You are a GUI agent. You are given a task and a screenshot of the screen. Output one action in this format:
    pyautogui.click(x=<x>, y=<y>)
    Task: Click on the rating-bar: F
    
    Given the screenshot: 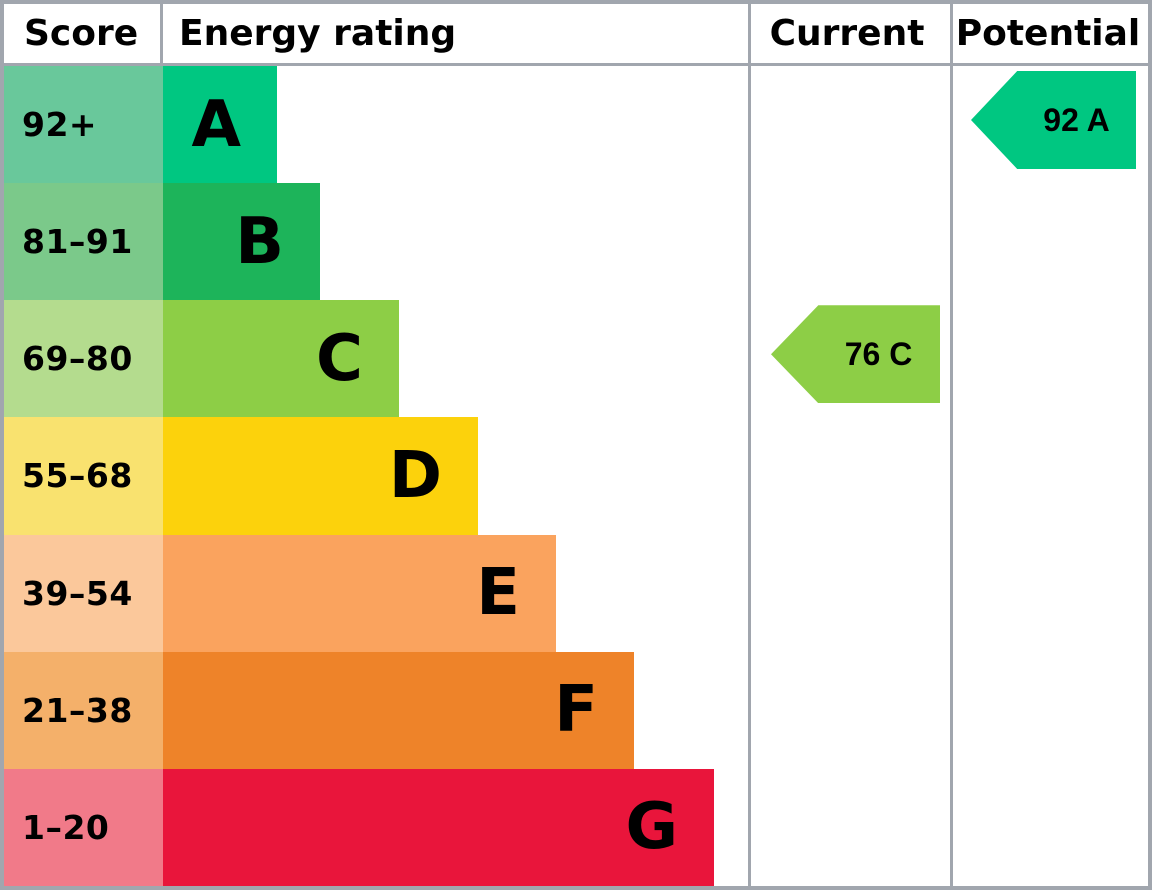 What is the action you would take?
    pyautogui.click(x=398, y=710)
    